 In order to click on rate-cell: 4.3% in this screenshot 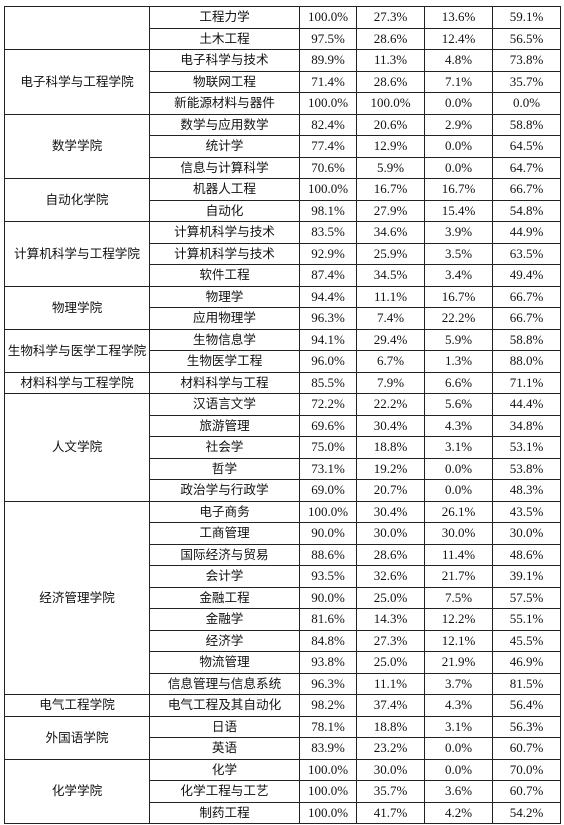, I will do `click(458, 425)`.